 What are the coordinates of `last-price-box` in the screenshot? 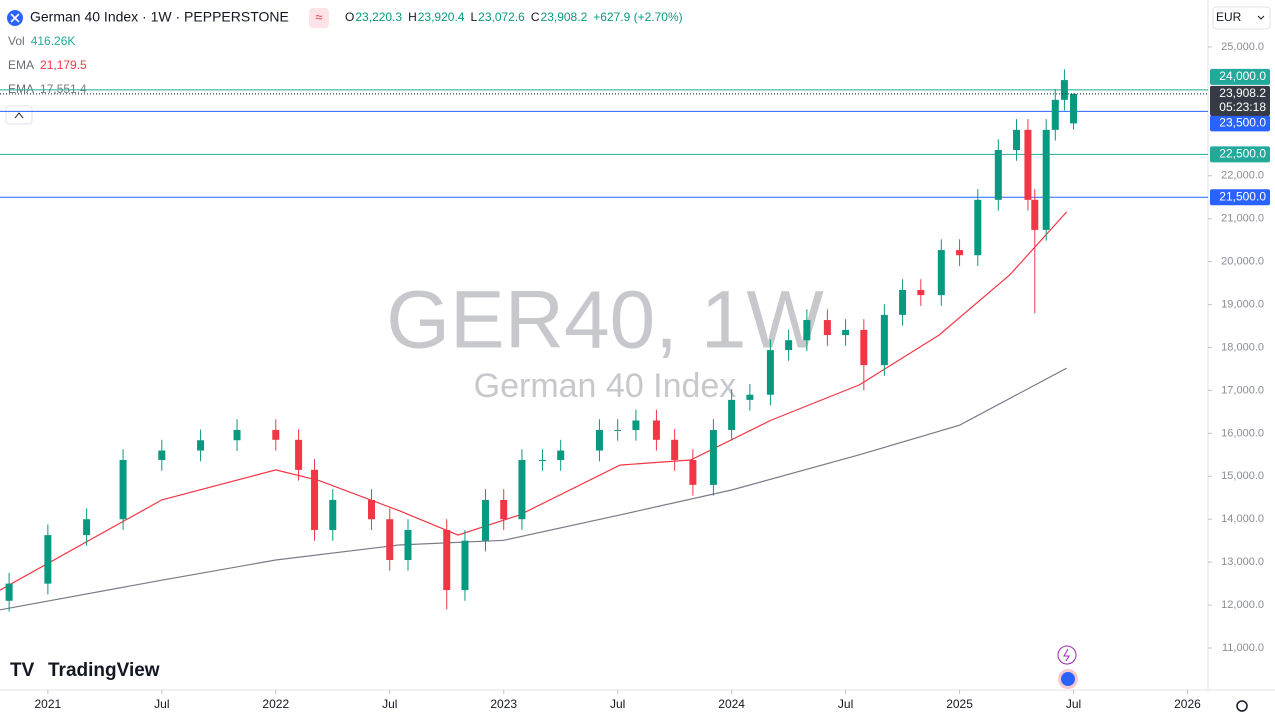 It's located at (1240, 100).